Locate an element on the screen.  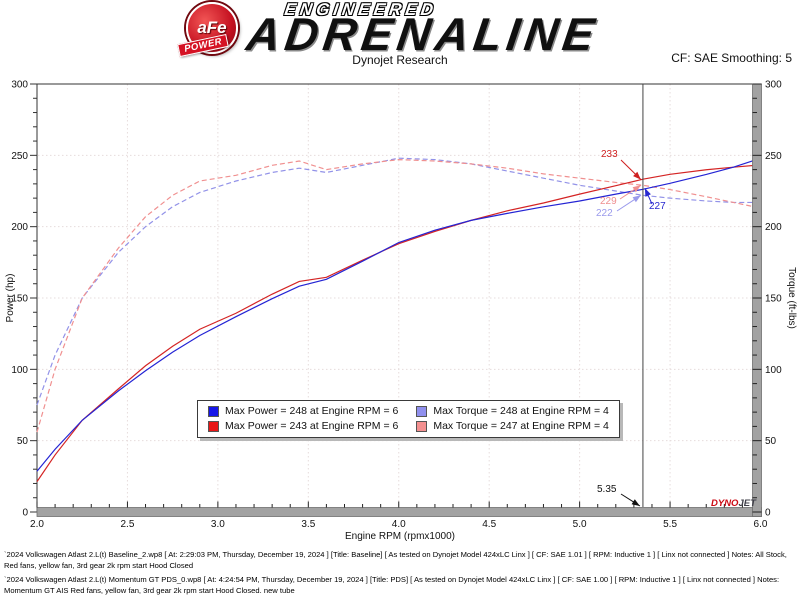
legend-label: Max Power = 248 at Engine RPM = 6 is located at coordinates (312, 411).